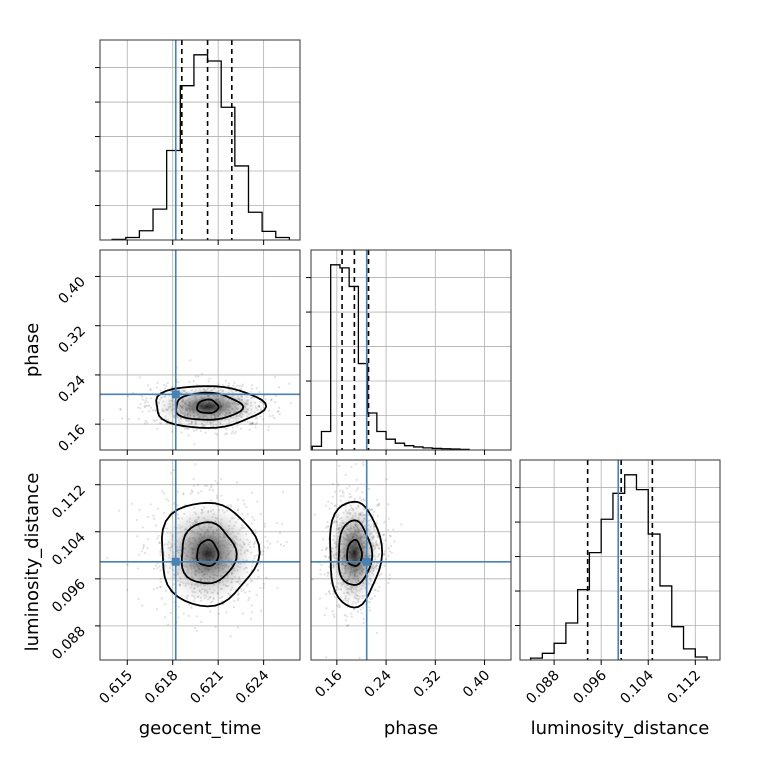  Describe the element at coordinates (69, 643) in the screenshot. I see `y-tick-label-luminosity_distance: 0.088` at that location.